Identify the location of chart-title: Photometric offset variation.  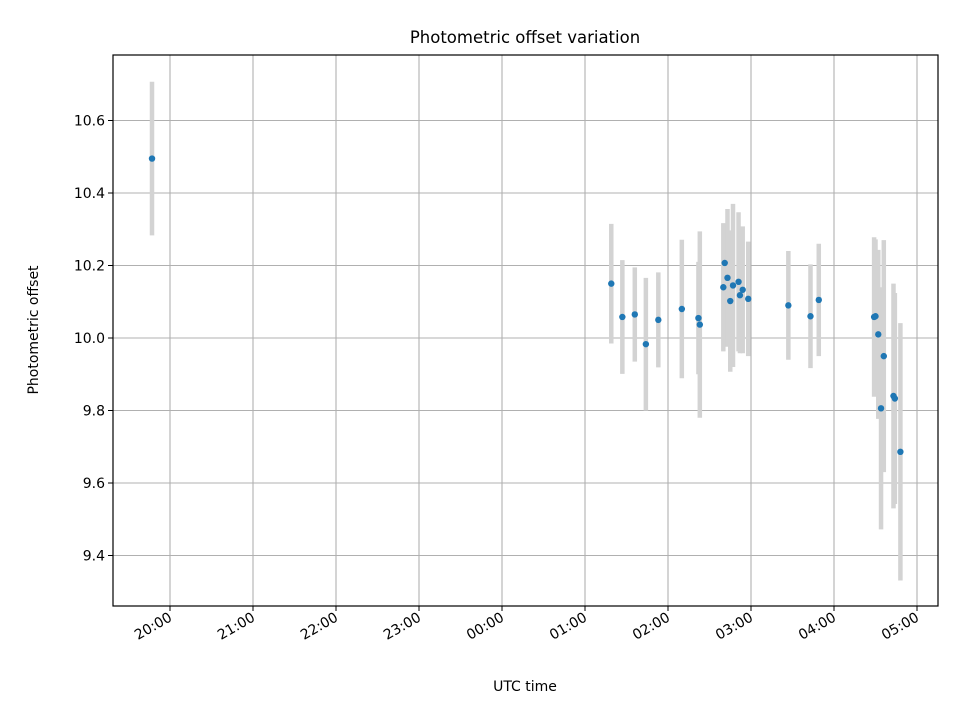
(525, 37).